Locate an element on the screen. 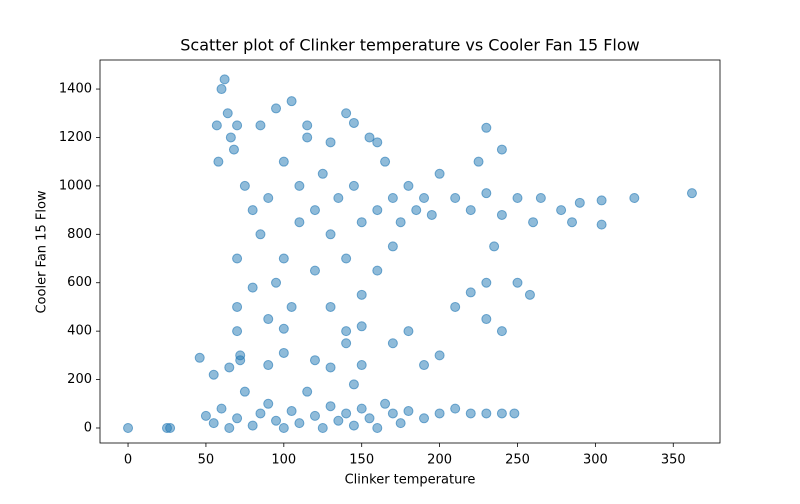  y-tick-label: 200 is located at coordinates (79, 379).